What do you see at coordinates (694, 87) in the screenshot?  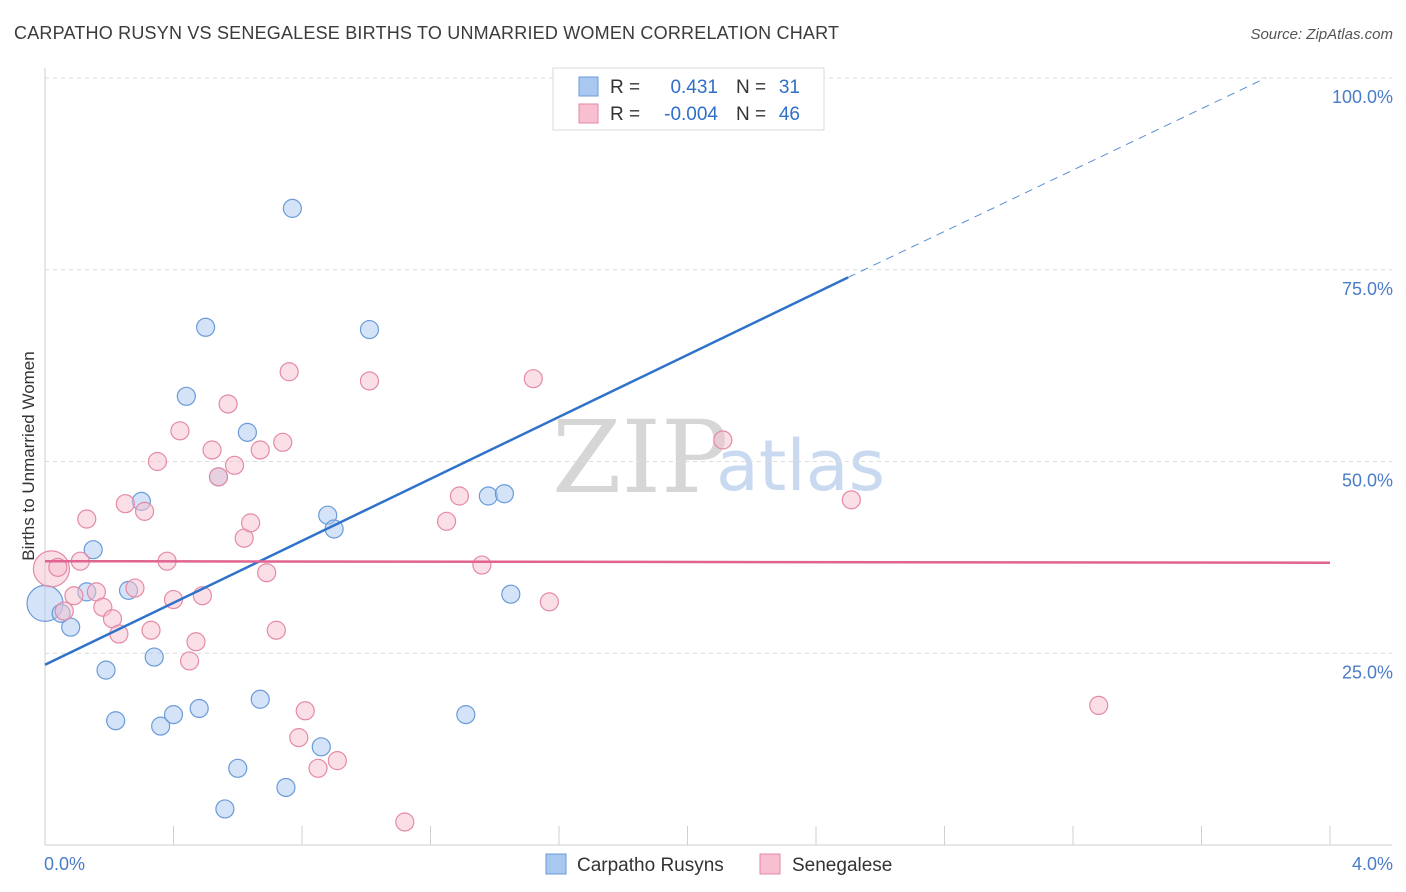 I see `legend-r-value-1: 0.431` at bounding box center [694, 87].